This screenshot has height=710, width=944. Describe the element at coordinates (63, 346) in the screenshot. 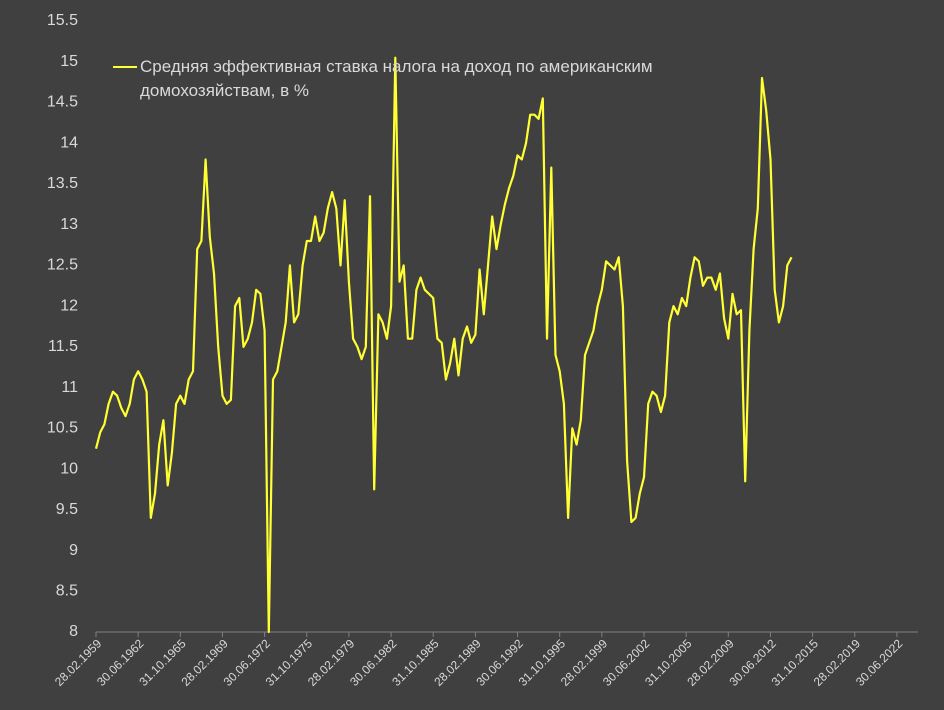

I see `y-tick-label: 11.5` at that location.